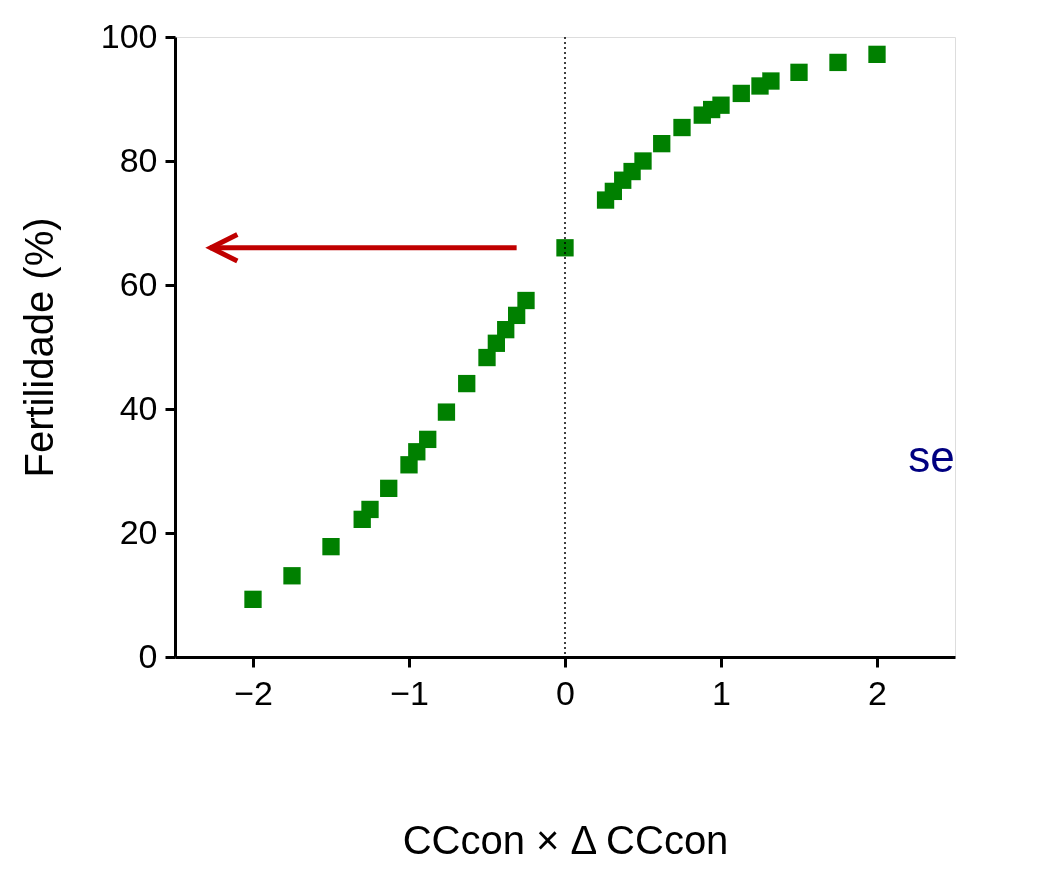  I want to click on x-tick-label: −2, so click(253, 692).